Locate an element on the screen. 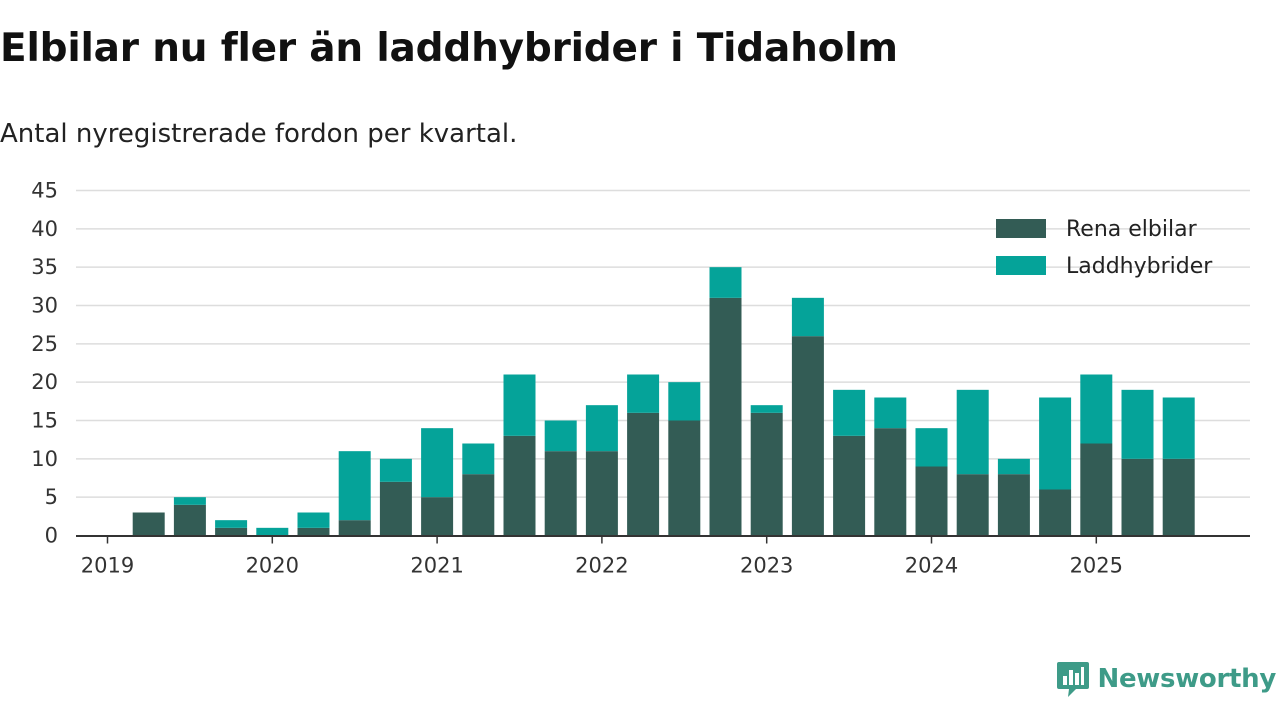 The height and width of the screenshot is (720, 1280). y-tick-label: 35 is located at coordinates (44, 267).